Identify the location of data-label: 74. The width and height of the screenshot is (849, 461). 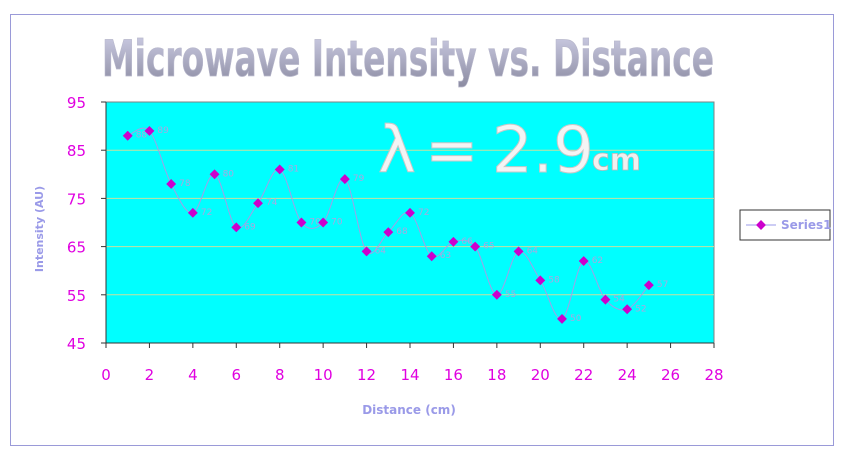
(272, 203).